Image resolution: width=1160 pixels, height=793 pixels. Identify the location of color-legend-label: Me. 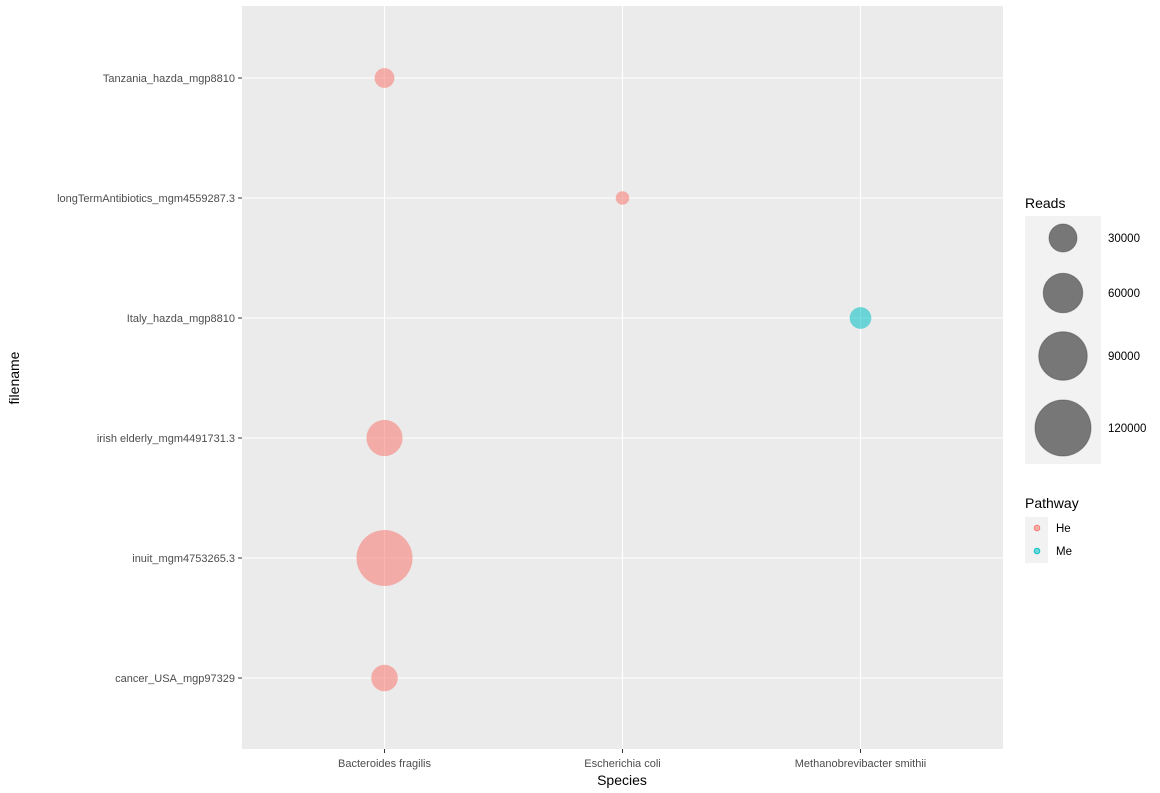
(1064, 552).